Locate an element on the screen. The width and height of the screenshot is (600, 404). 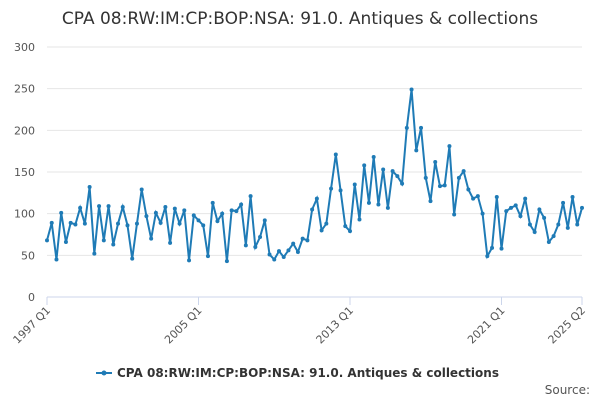
y-tick-label: 200 is located at coordinates (24, 130).